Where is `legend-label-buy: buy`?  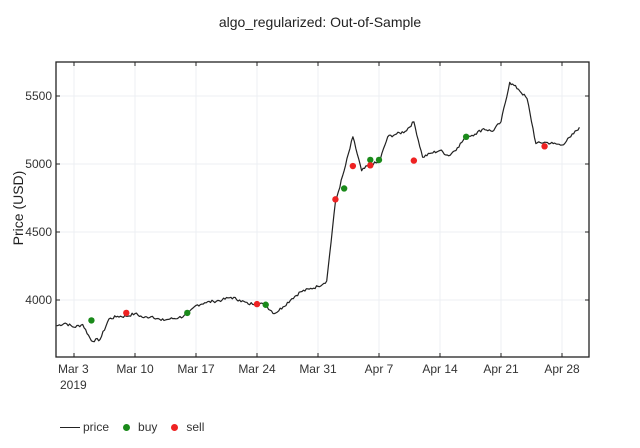 legend-label-buy: buy is located at coordinates (148, 427).